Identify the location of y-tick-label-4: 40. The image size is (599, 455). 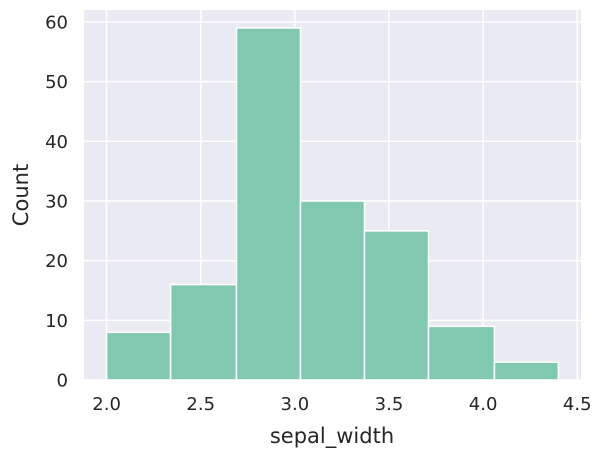
(56, 142).